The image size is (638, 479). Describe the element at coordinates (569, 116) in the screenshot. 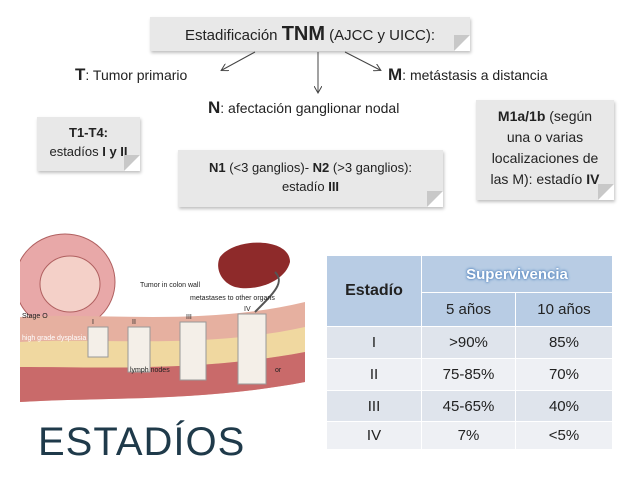

I see `m-box-text: (según` at that location.